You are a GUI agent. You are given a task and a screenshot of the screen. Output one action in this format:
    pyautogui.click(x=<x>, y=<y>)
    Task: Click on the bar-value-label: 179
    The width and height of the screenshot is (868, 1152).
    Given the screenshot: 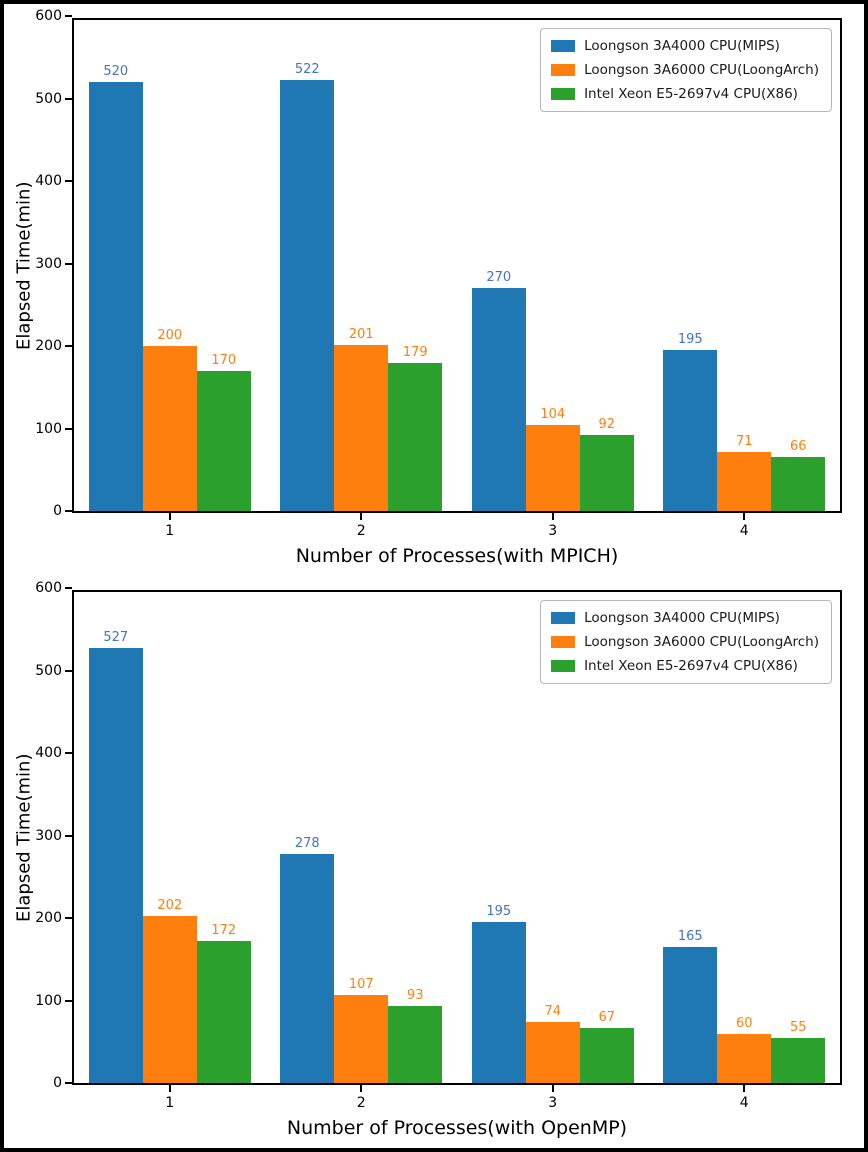 What is the action you would take?
    pyautogui.click(x=415, y=353)
    